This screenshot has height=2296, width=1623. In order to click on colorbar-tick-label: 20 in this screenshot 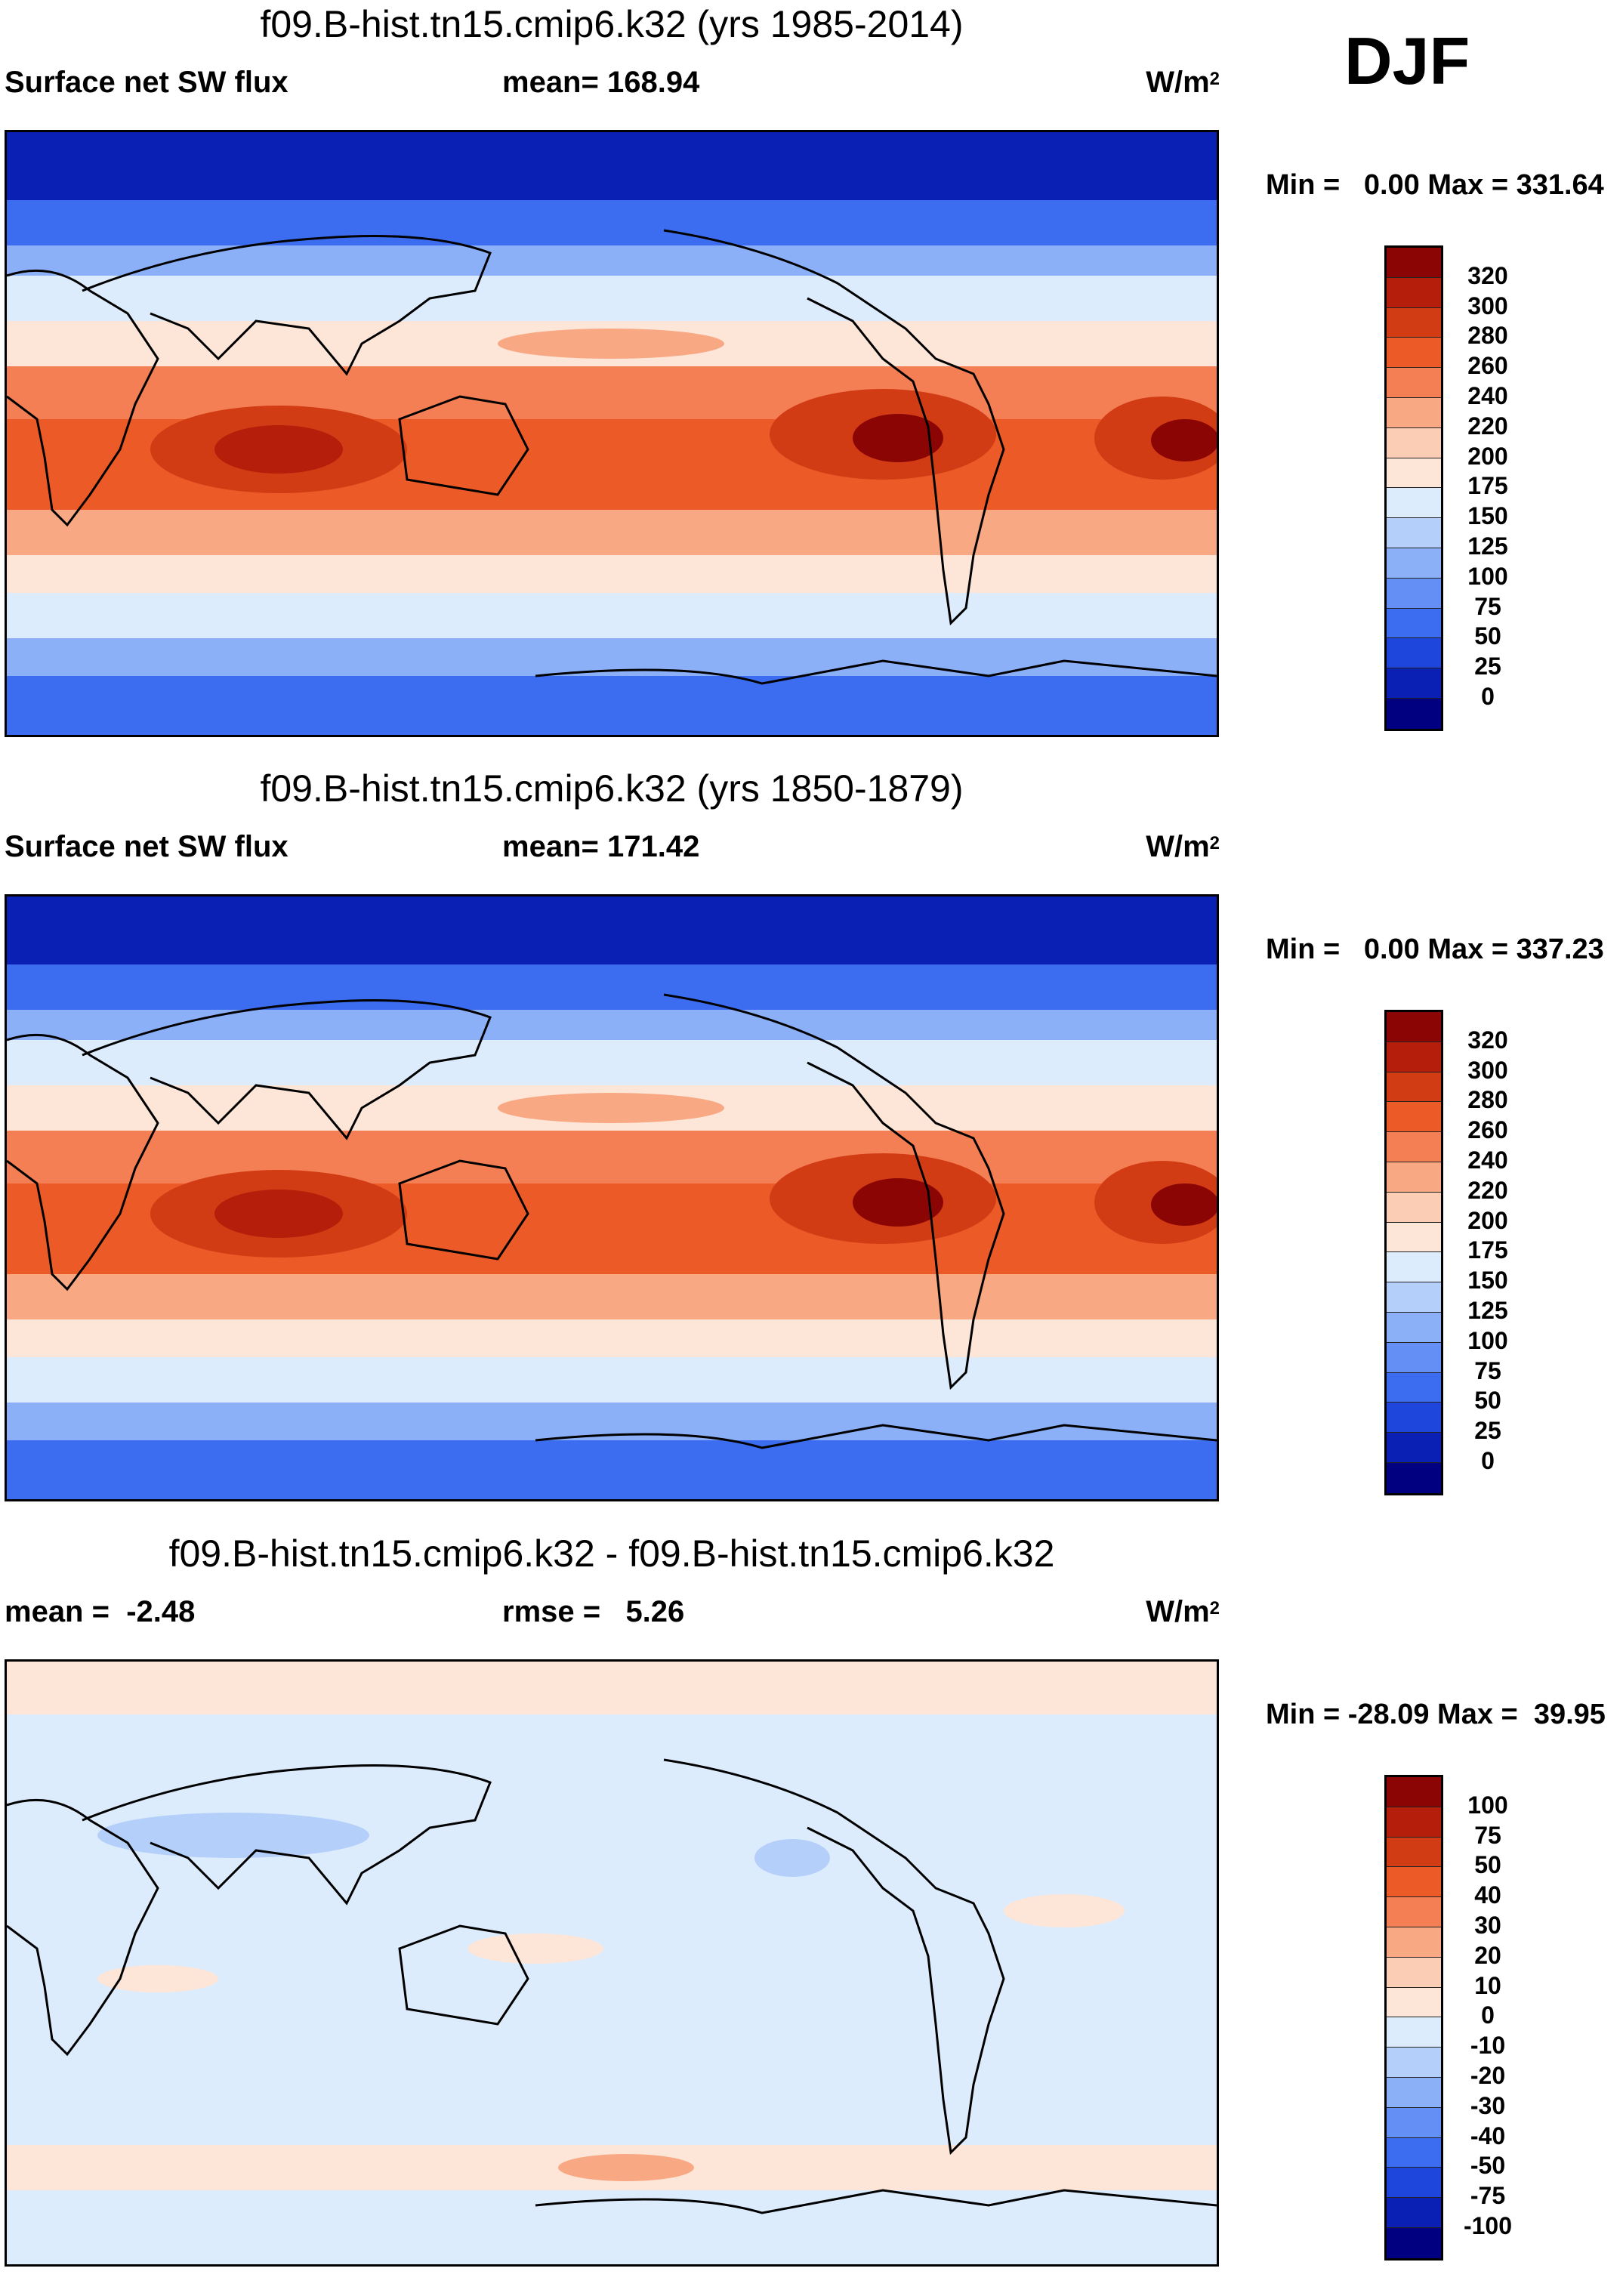, I will do `click(1487, 1955)`.